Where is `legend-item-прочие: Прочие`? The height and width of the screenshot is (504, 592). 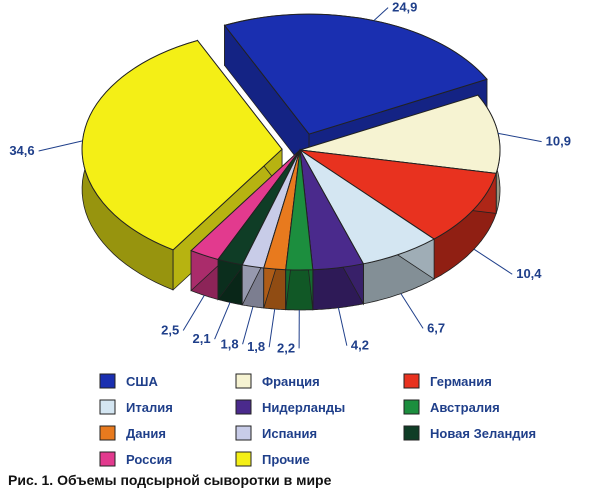
legend-item-прочие: Прочие is located at coordinates (272, 459).